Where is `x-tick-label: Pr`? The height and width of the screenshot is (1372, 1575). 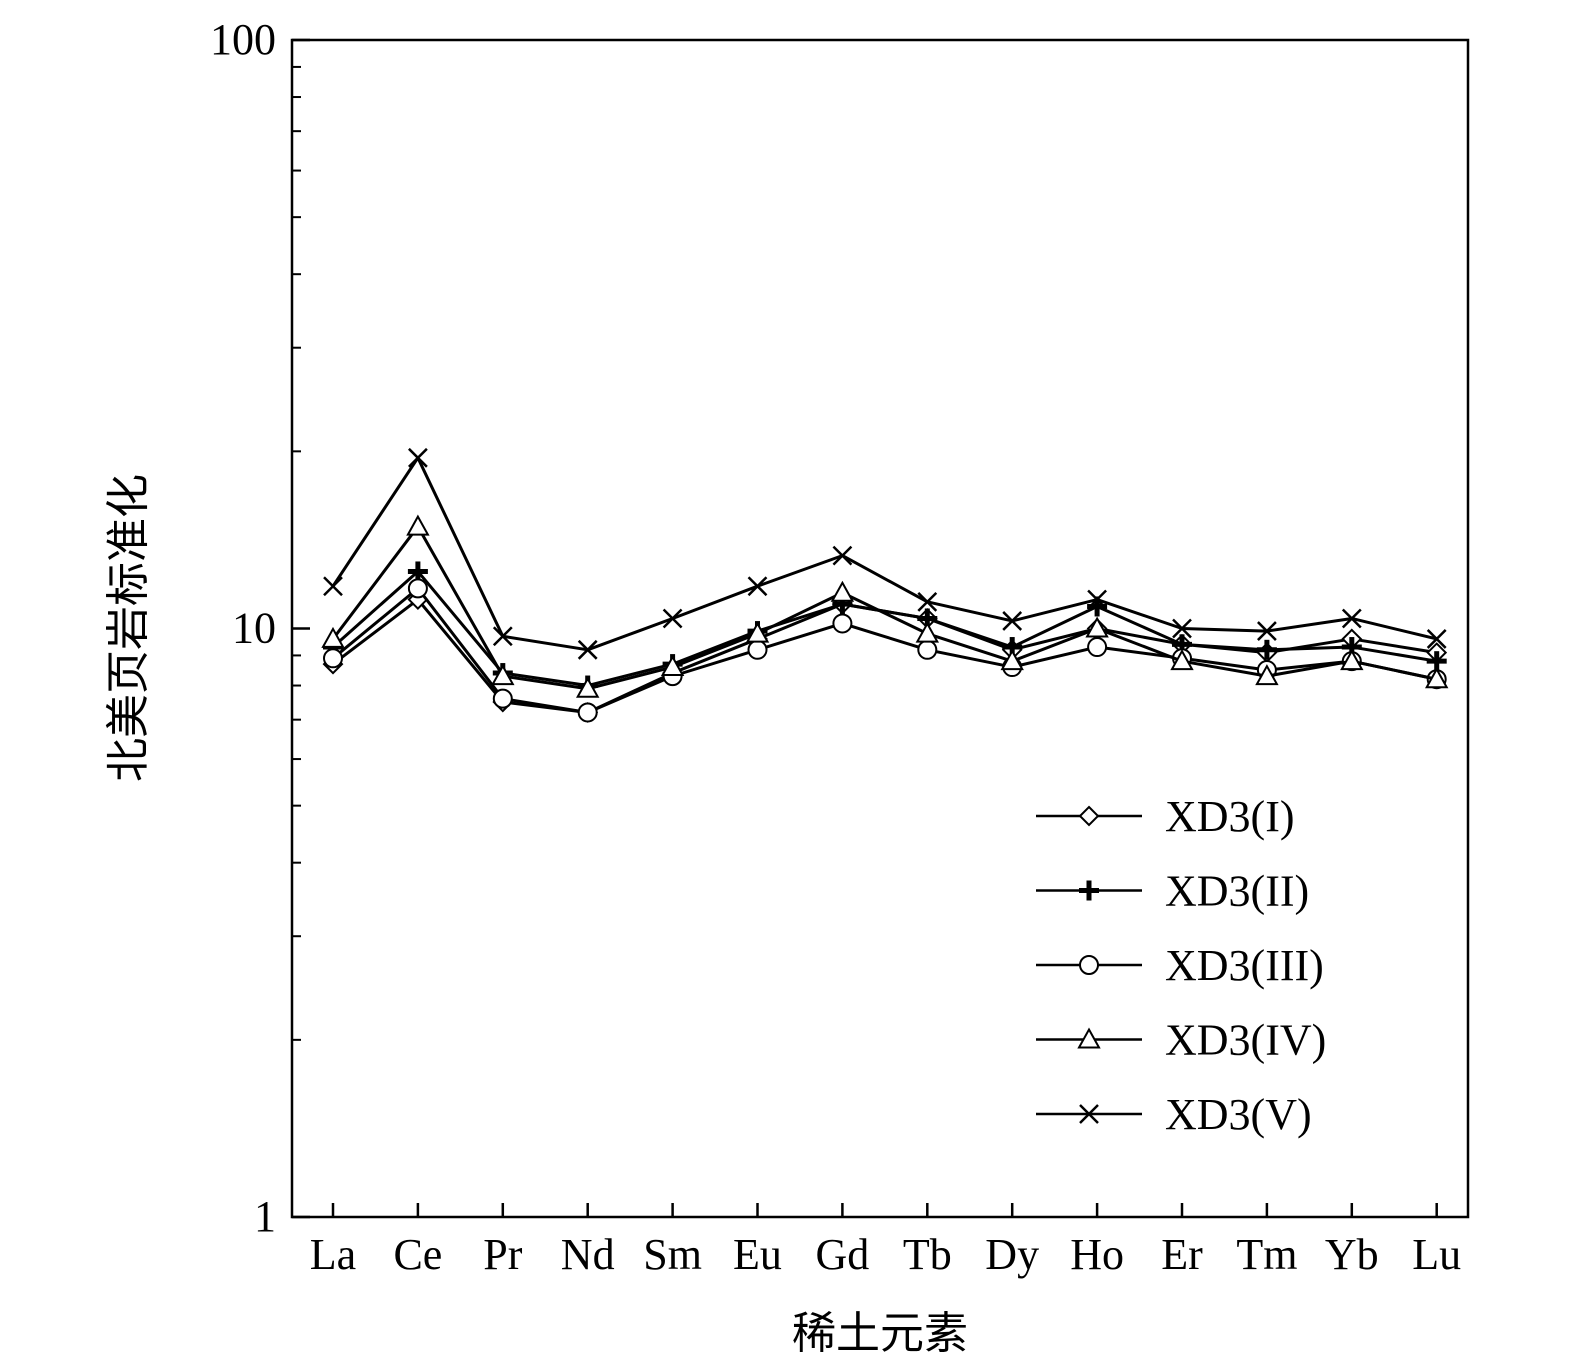 x-tick-label: Pr is located at coordinates (502, 1254).